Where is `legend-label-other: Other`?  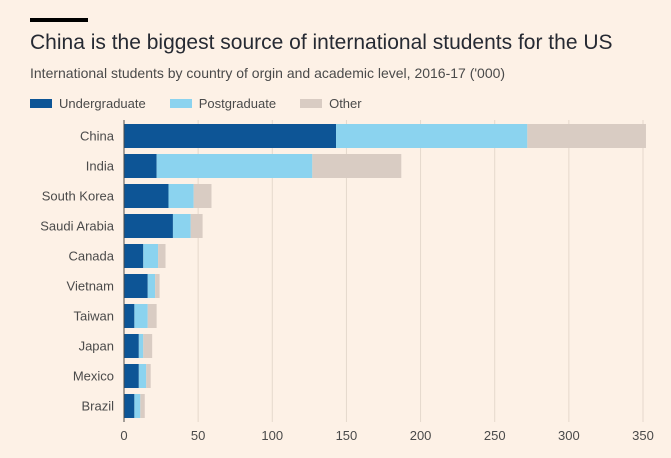 legend-label-other: Other is located at coordinates (345, 103).